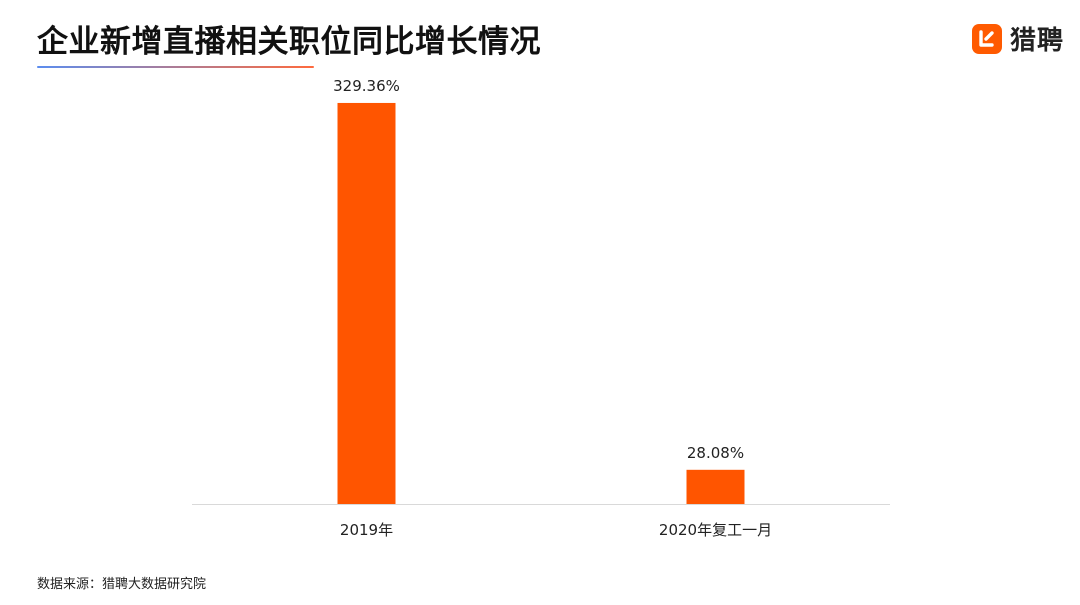 The width and height of the screenshot is (1080, 605). Describe the element at coordinates (366, 86) in the screenshot. I see `value-label-0: 329.36%` at that location.